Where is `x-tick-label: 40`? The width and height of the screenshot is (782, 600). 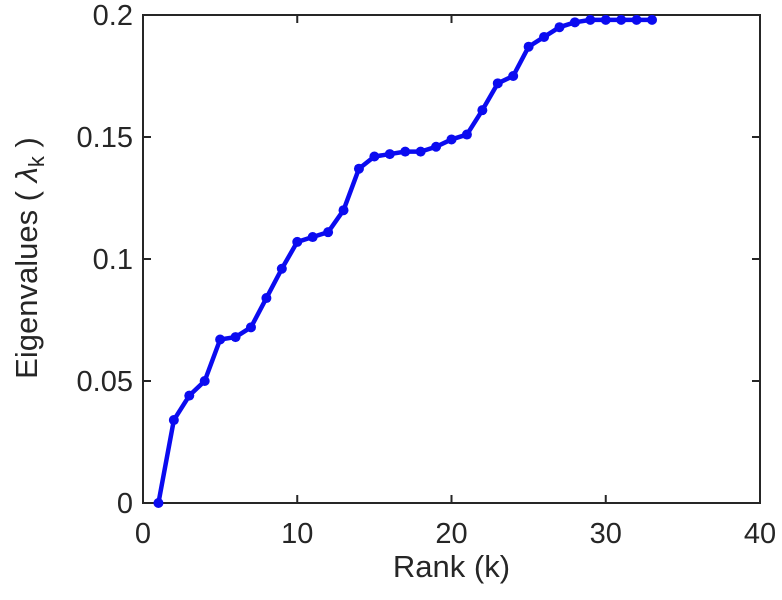
x-tick-label: 40 is located at coordinates (760, 534).